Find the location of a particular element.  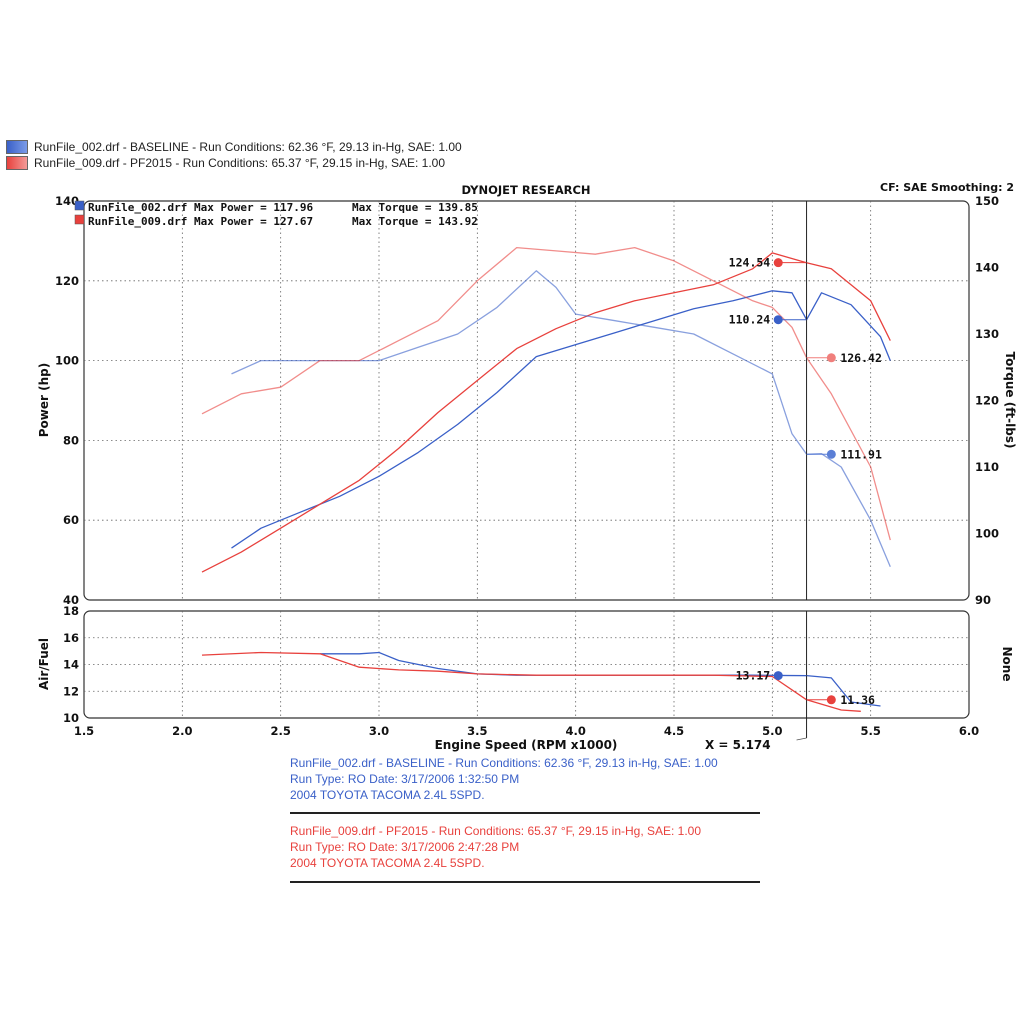

cursor-x-label: X = 5.174 is located at coordinates (738, 745).